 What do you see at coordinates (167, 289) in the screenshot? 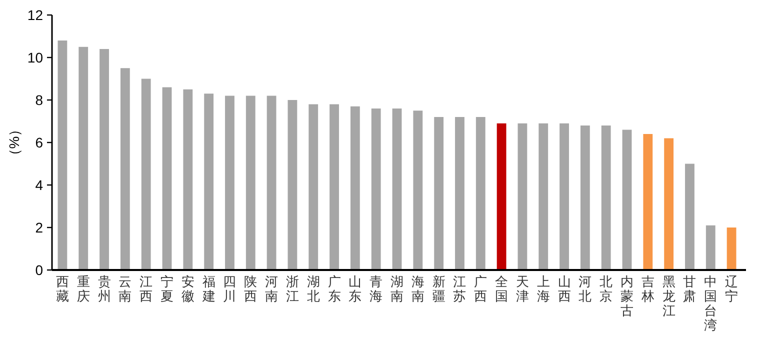
I see `x-tick-label: 宁夏` at bounding box center [167, 289].